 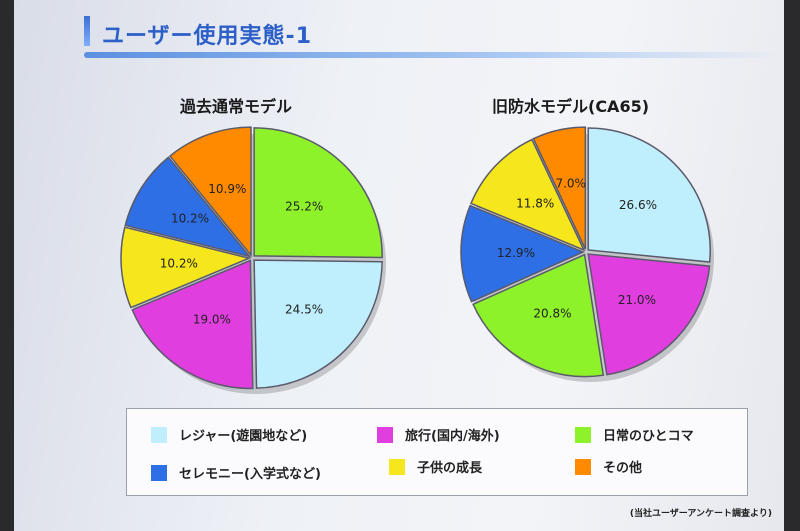 I want to click on legend-label: その他, so click(x=623, y=468).